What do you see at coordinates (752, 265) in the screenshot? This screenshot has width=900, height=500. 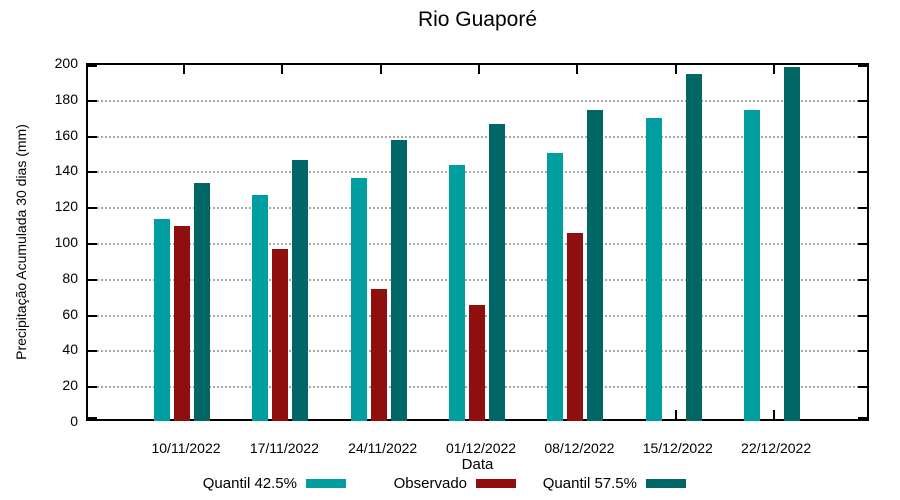 I see `bar-quantil-42.5--22-12-2022` at bounding box center [752, 265].